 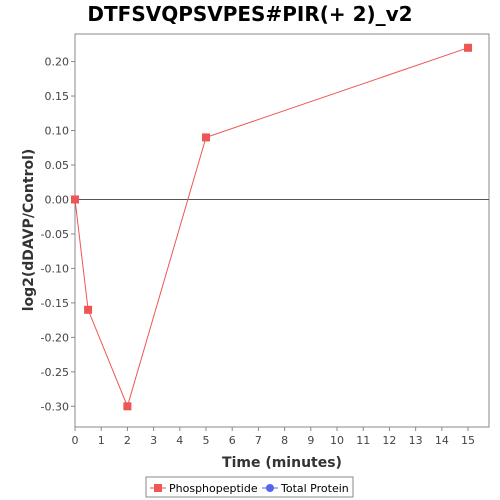 I want to click on x-tick-label: 12, so click(x=389, y=440).